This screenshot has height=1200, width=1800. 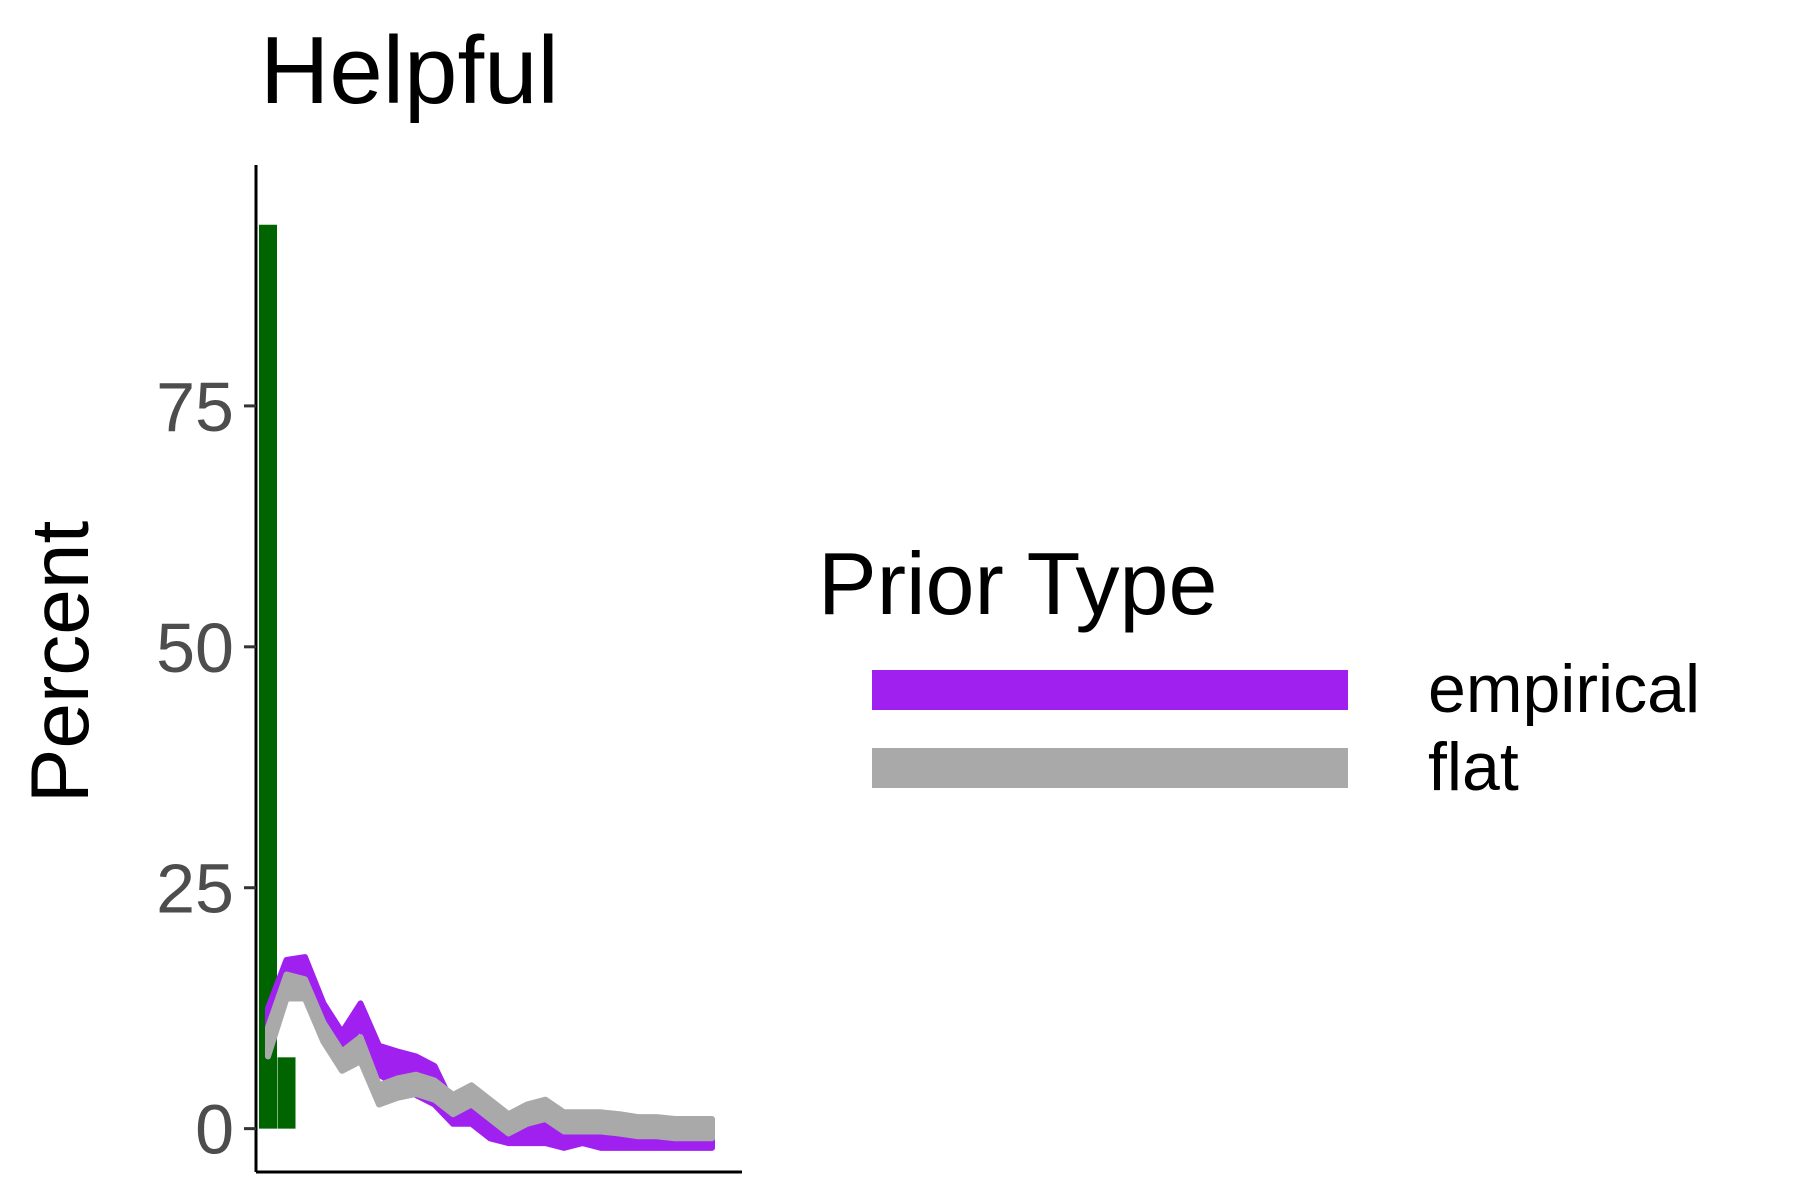 I want to click on series-layer, so click(x=490, y=1052).